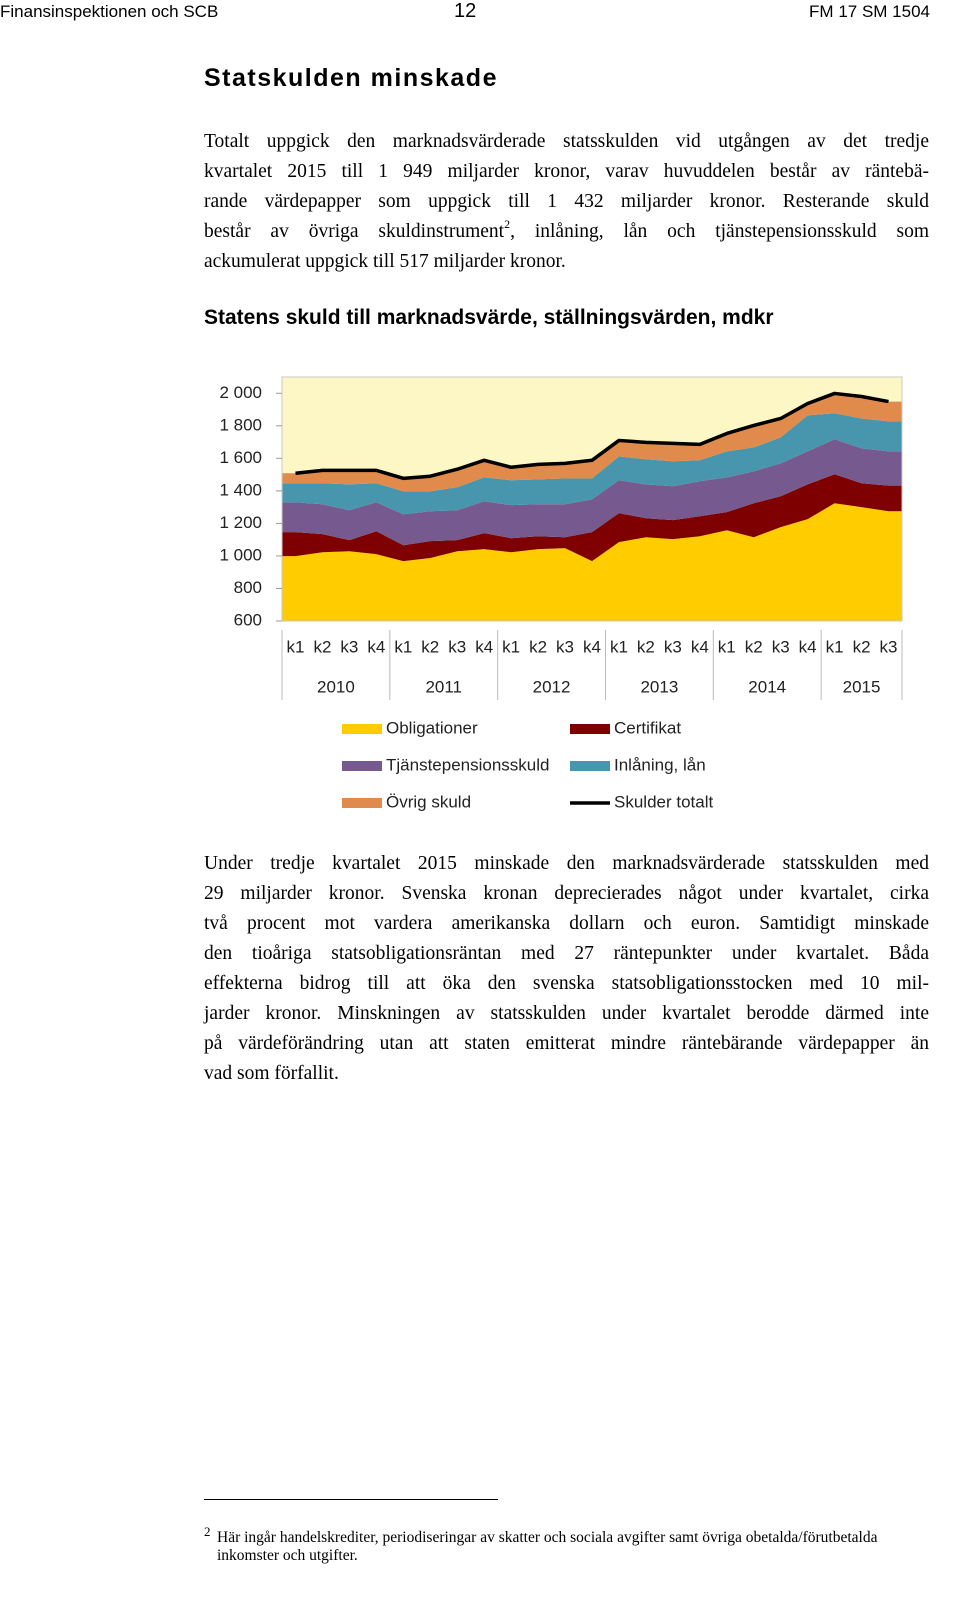 This screenshot has width=960, height=1612. What do you see at coordinates (240, 554) in the screenshot?
I see `y-tick-label: 1 000` at bounding box center [240, 554].